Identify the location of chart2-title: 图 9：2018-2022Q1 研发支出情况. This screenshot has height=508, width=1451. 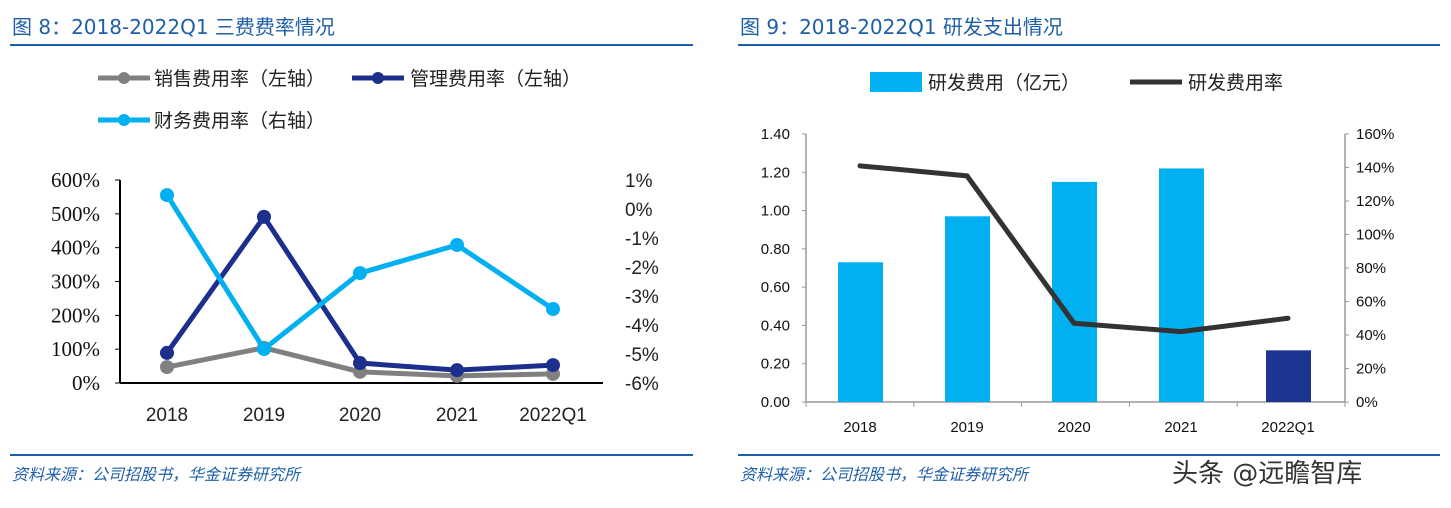
(901, 27).